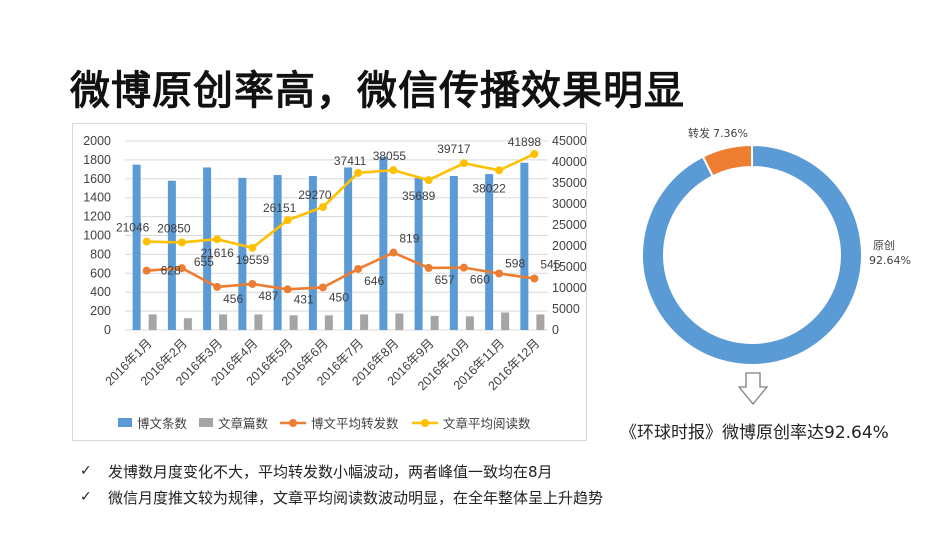  Describe the element at coordinates (97, 179) in the screenshot. I see `y-left-tick-label: 1600` at that location.